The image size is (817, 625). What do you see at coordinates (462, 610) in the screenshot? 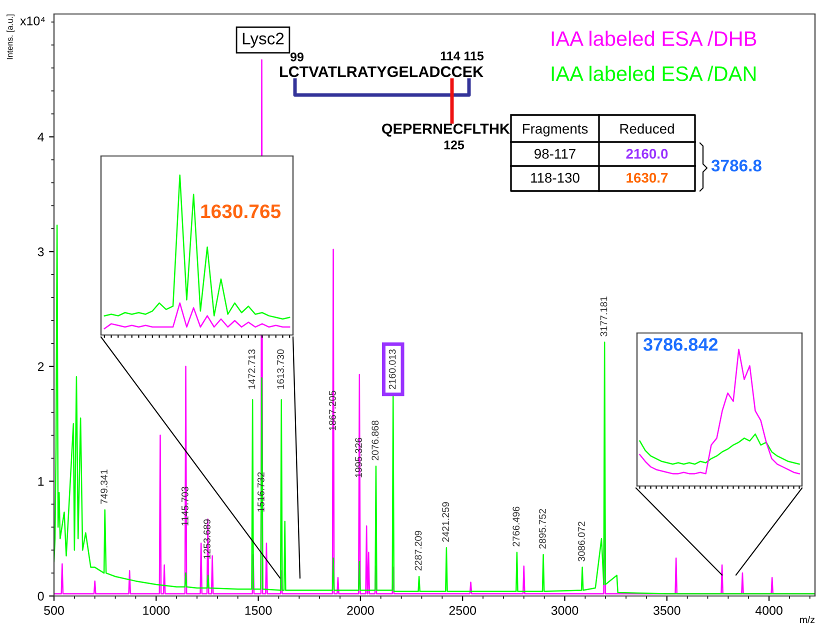
I see `x-tick-label: 2500` at bounding box center [462, 610].